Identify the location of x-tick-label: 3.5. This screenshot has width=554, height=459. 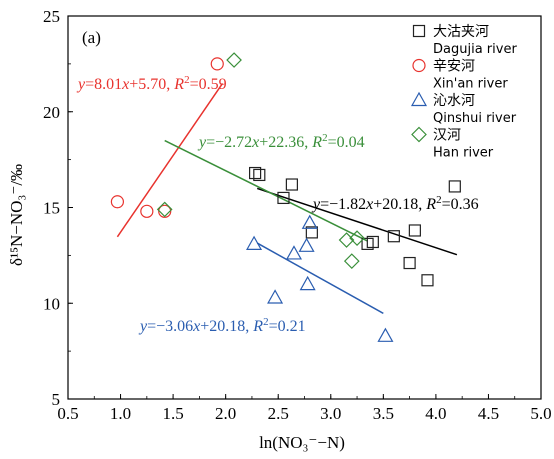
(383, 413).